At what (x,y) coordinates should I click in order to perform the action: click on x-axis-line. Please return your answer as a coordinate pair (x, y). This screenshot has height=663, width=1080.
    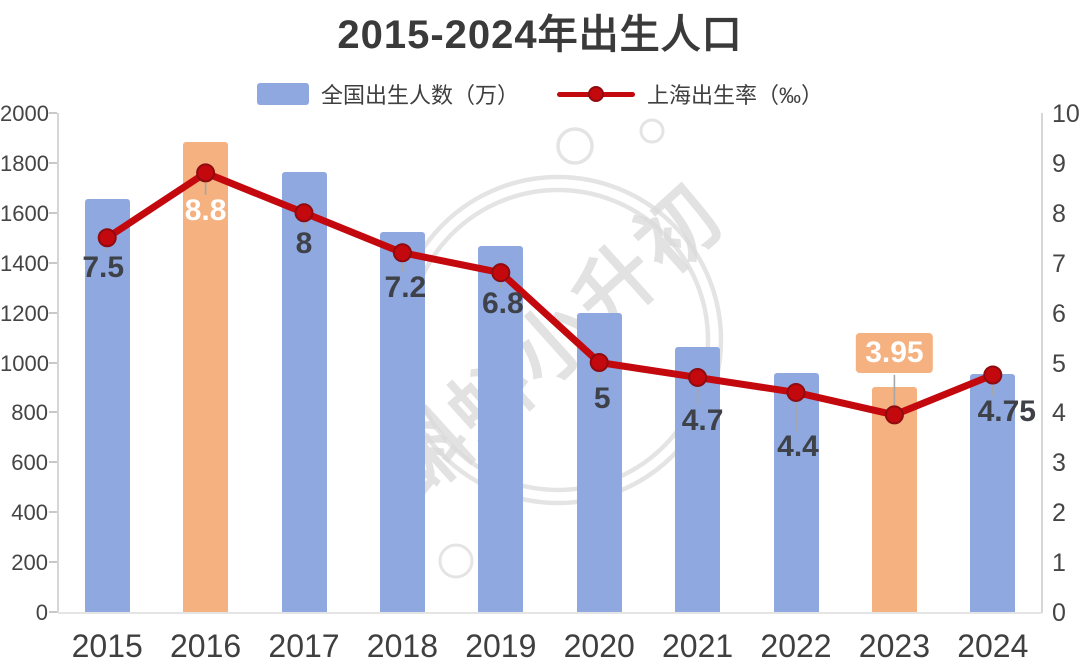
    Looking at the image, I should click on (550, 613).